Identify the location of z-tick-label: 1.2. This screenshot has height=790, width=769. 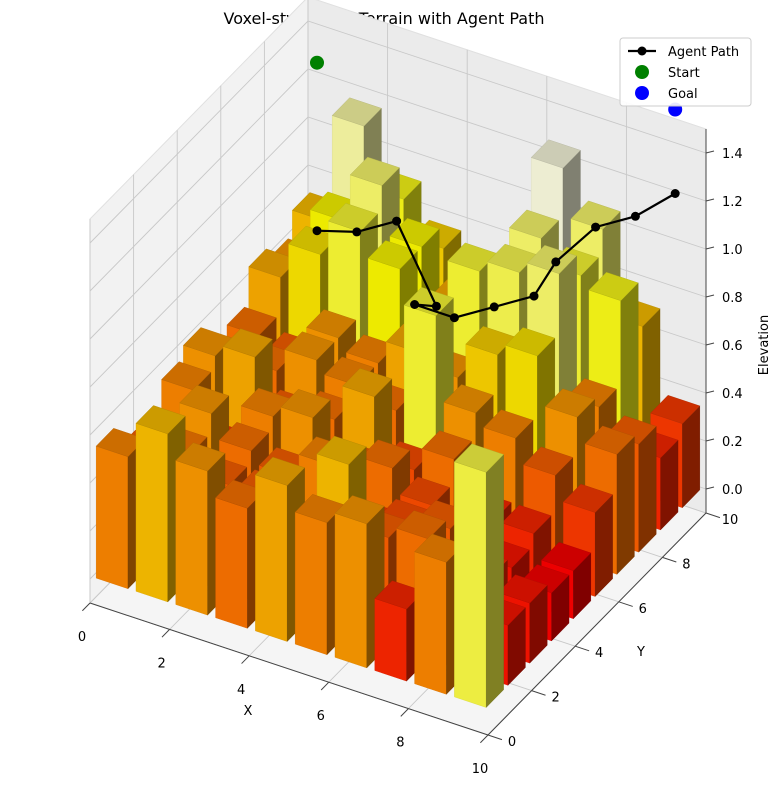
(732, 202).